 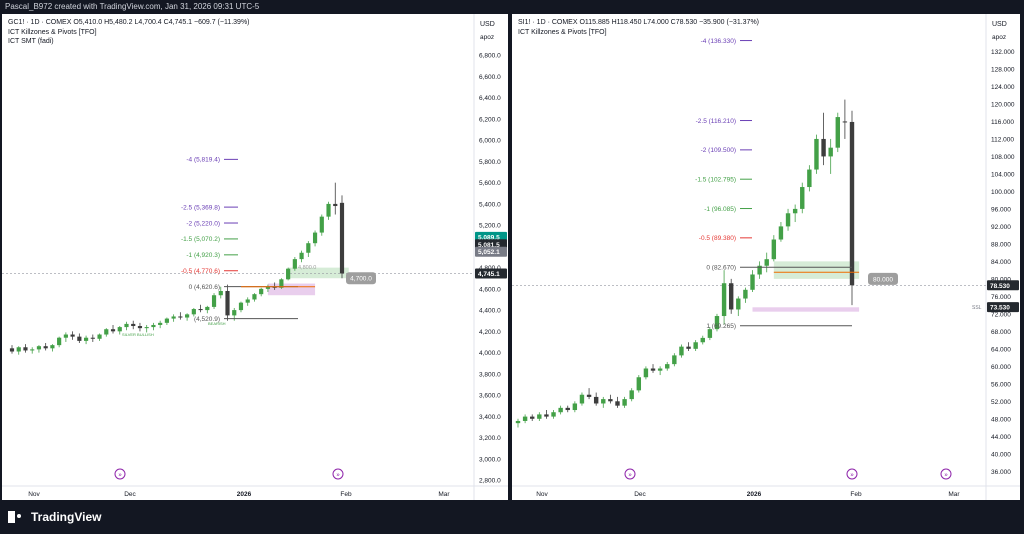 What do you see at coordinates (715, 179) in the screenshot?
I see `fib-level-label: -1.5 (102.795)` at bounding box center [715, 179].